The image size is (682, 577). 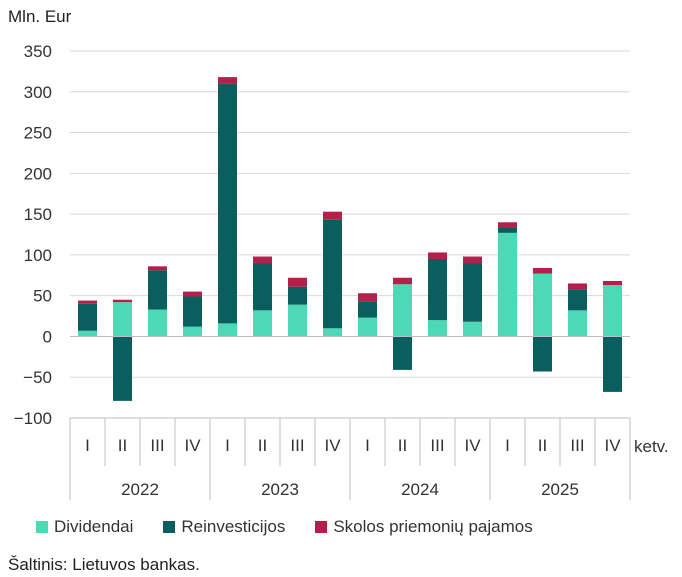 What do you see at coordinates (42, 527) in the screenshot?
I see `legend-swatch-dividendai` at bounding box center [42, 527].